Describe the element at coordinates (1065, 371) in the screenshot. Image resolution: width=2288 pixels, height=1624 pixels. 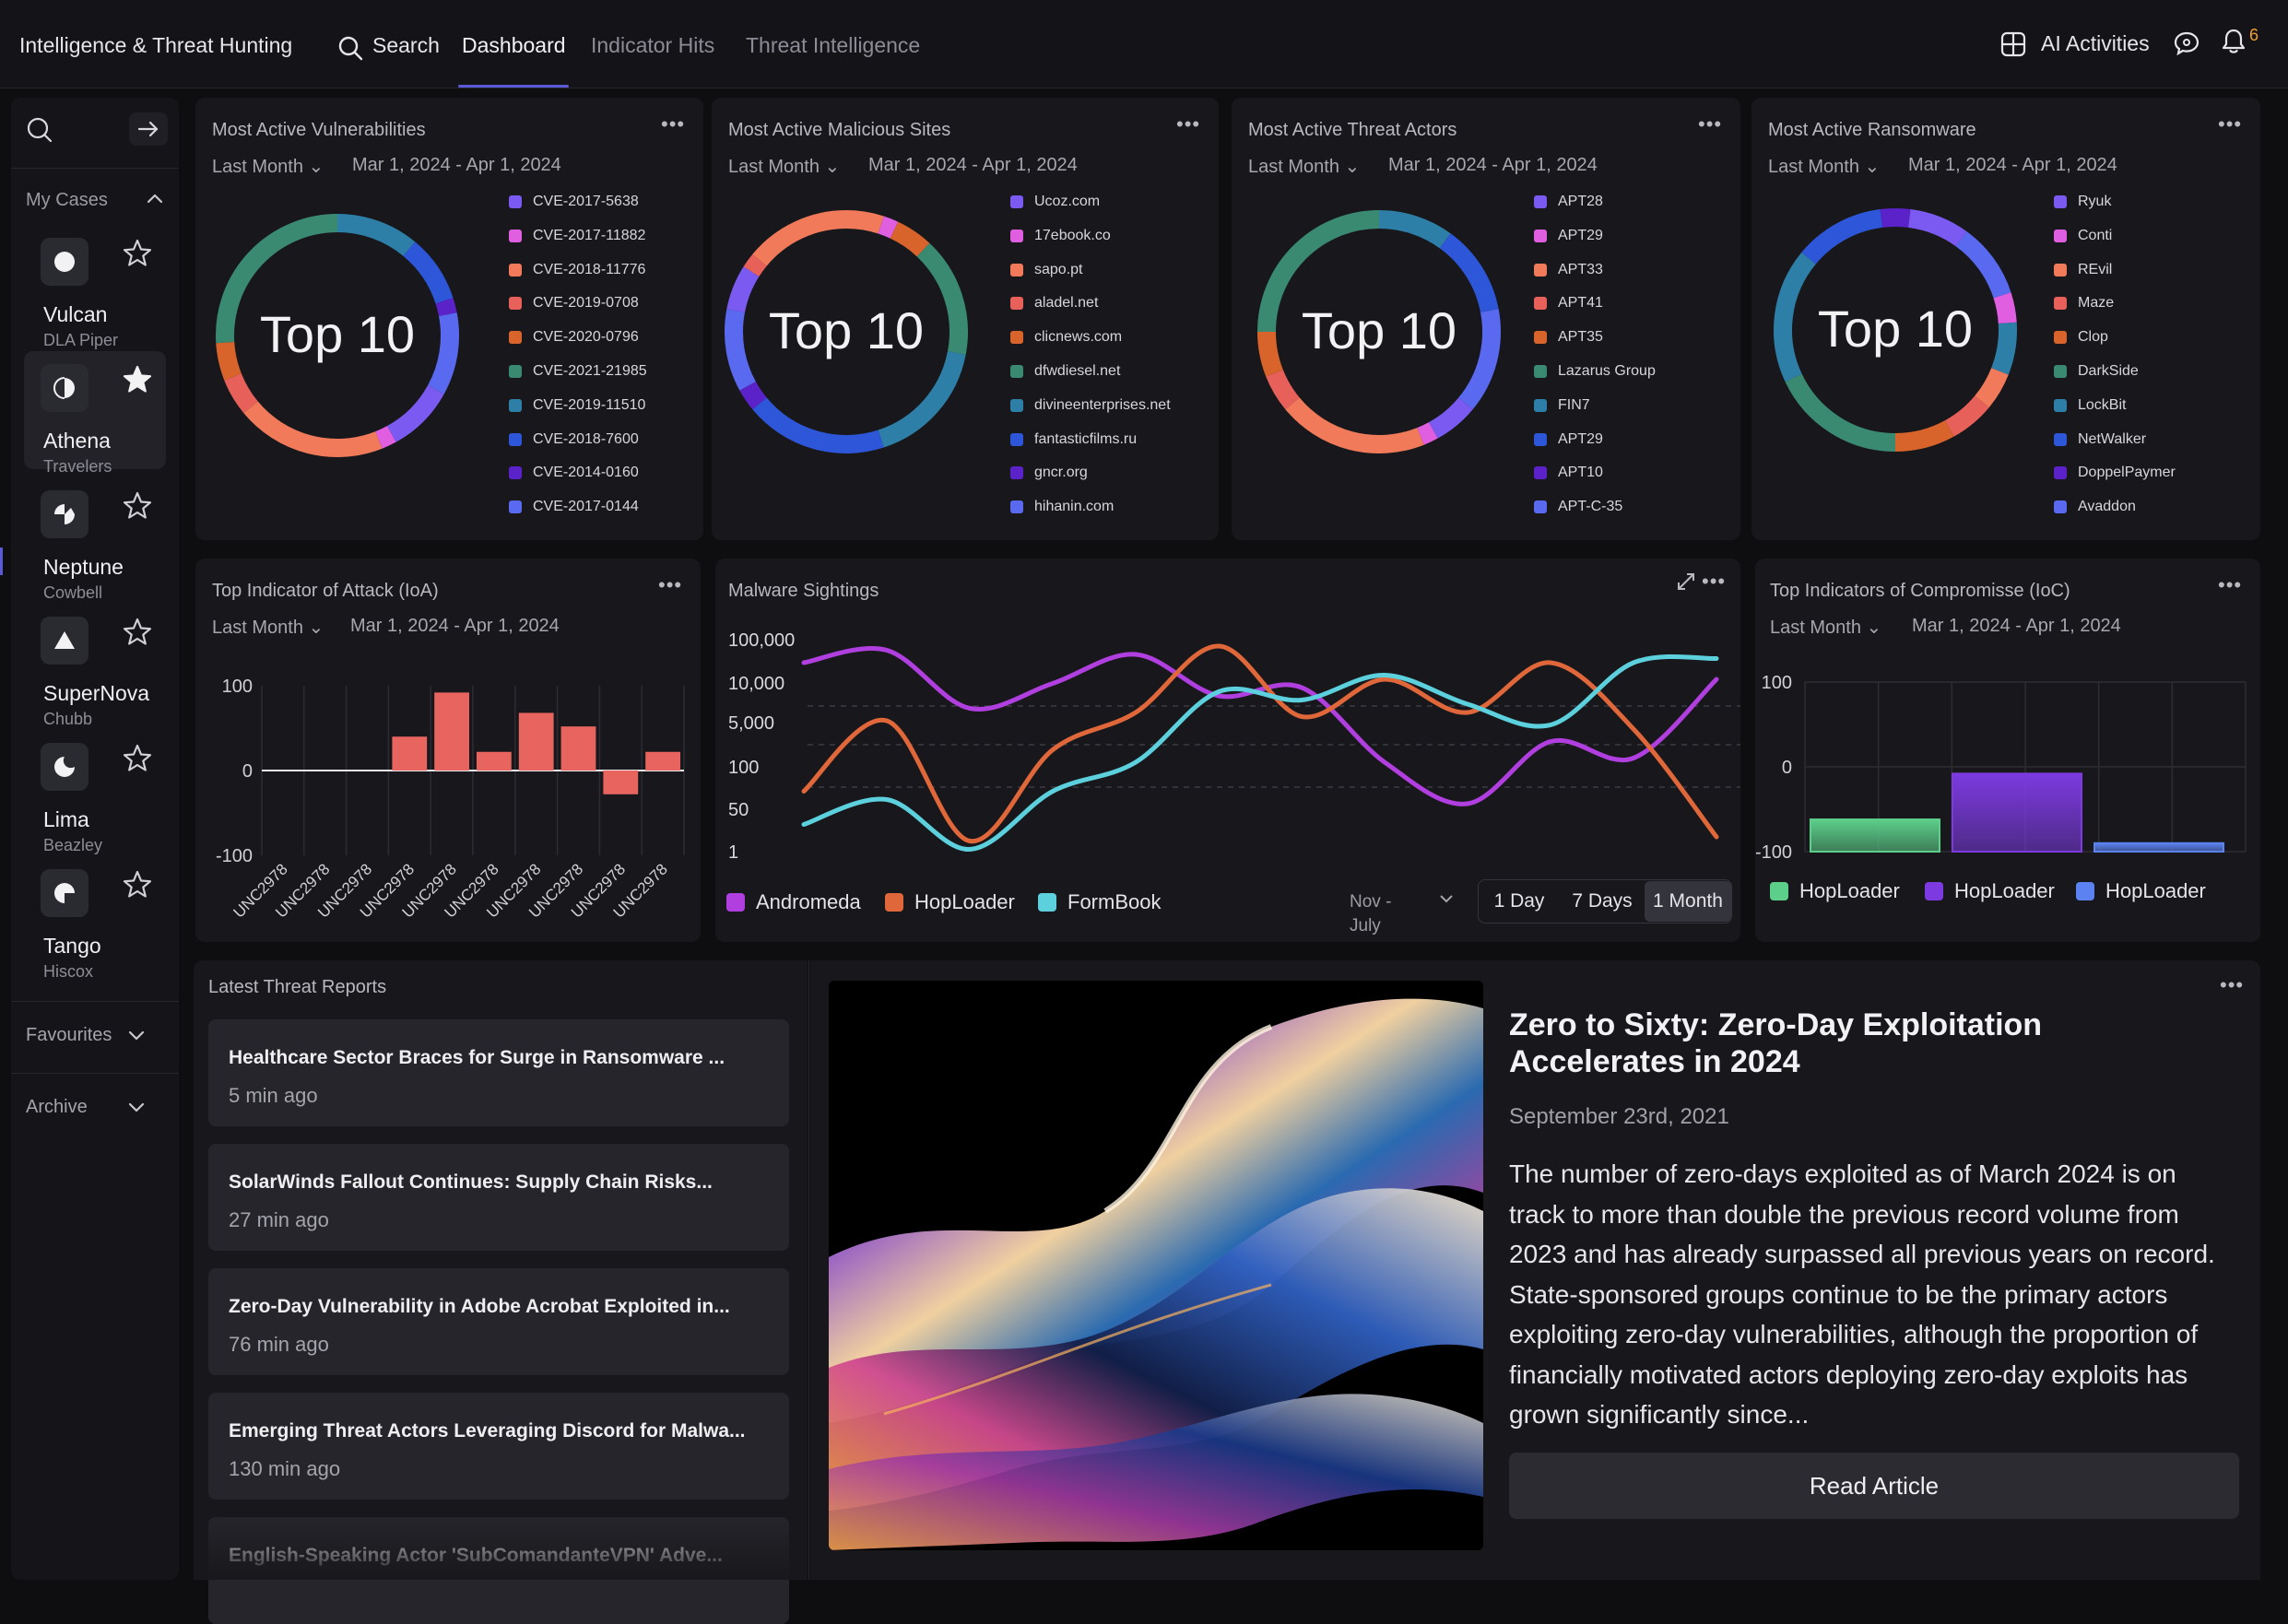
I see `legend-item: dfwdiesel.net` at that location.